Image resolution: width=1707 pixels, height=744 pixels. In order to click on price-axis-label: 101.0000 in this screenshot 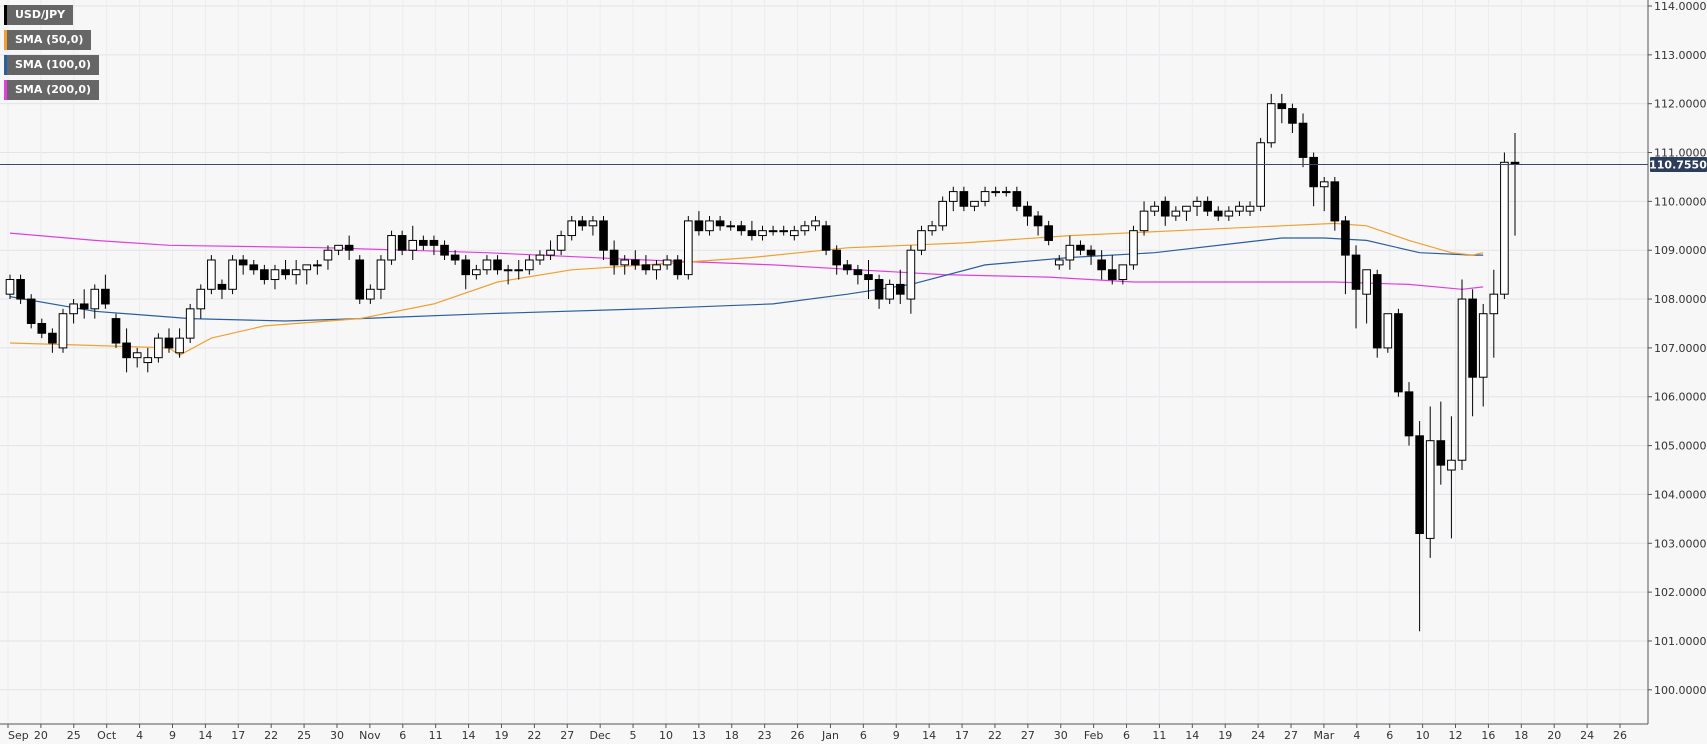, I will do `click(1680, 641)`.